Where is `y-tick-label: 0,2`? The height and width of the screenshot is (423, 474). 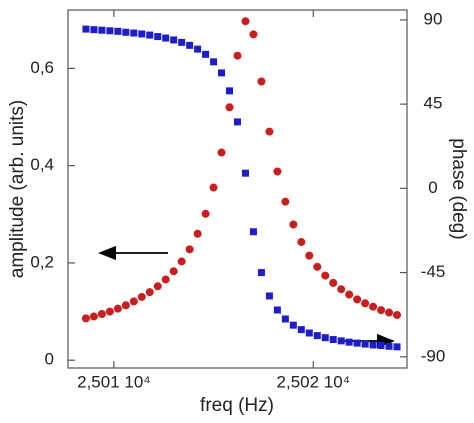 y-tick-label: 0,2 is located at coordinates (42, 261).